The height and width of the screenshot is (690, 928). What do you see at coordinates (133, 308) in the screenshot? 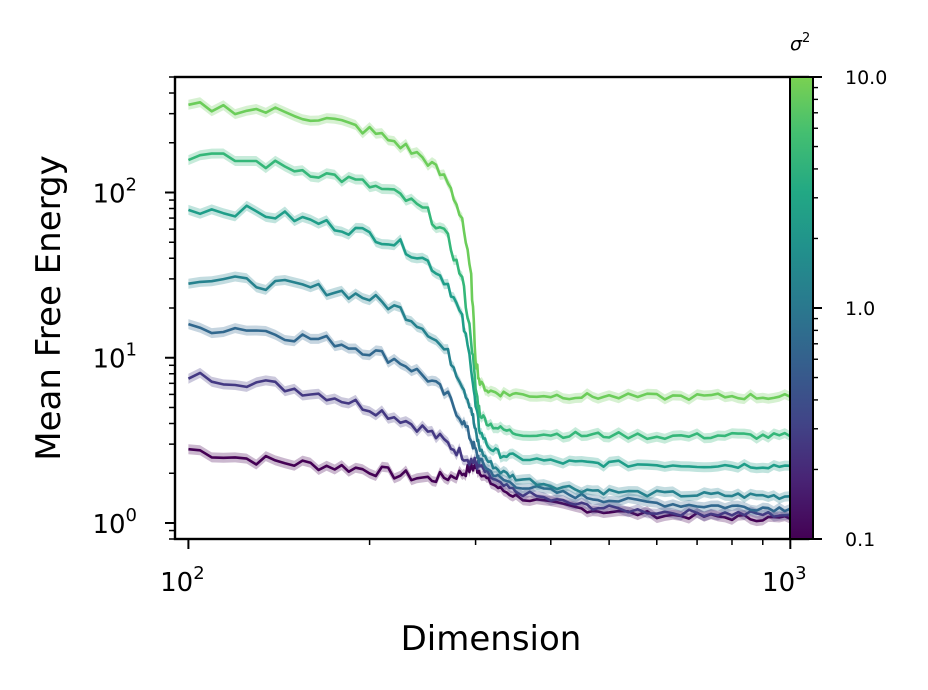
I see `y-axis-ticks: 10⁰ 10¹ 10²` at bounding box center [133, 308].